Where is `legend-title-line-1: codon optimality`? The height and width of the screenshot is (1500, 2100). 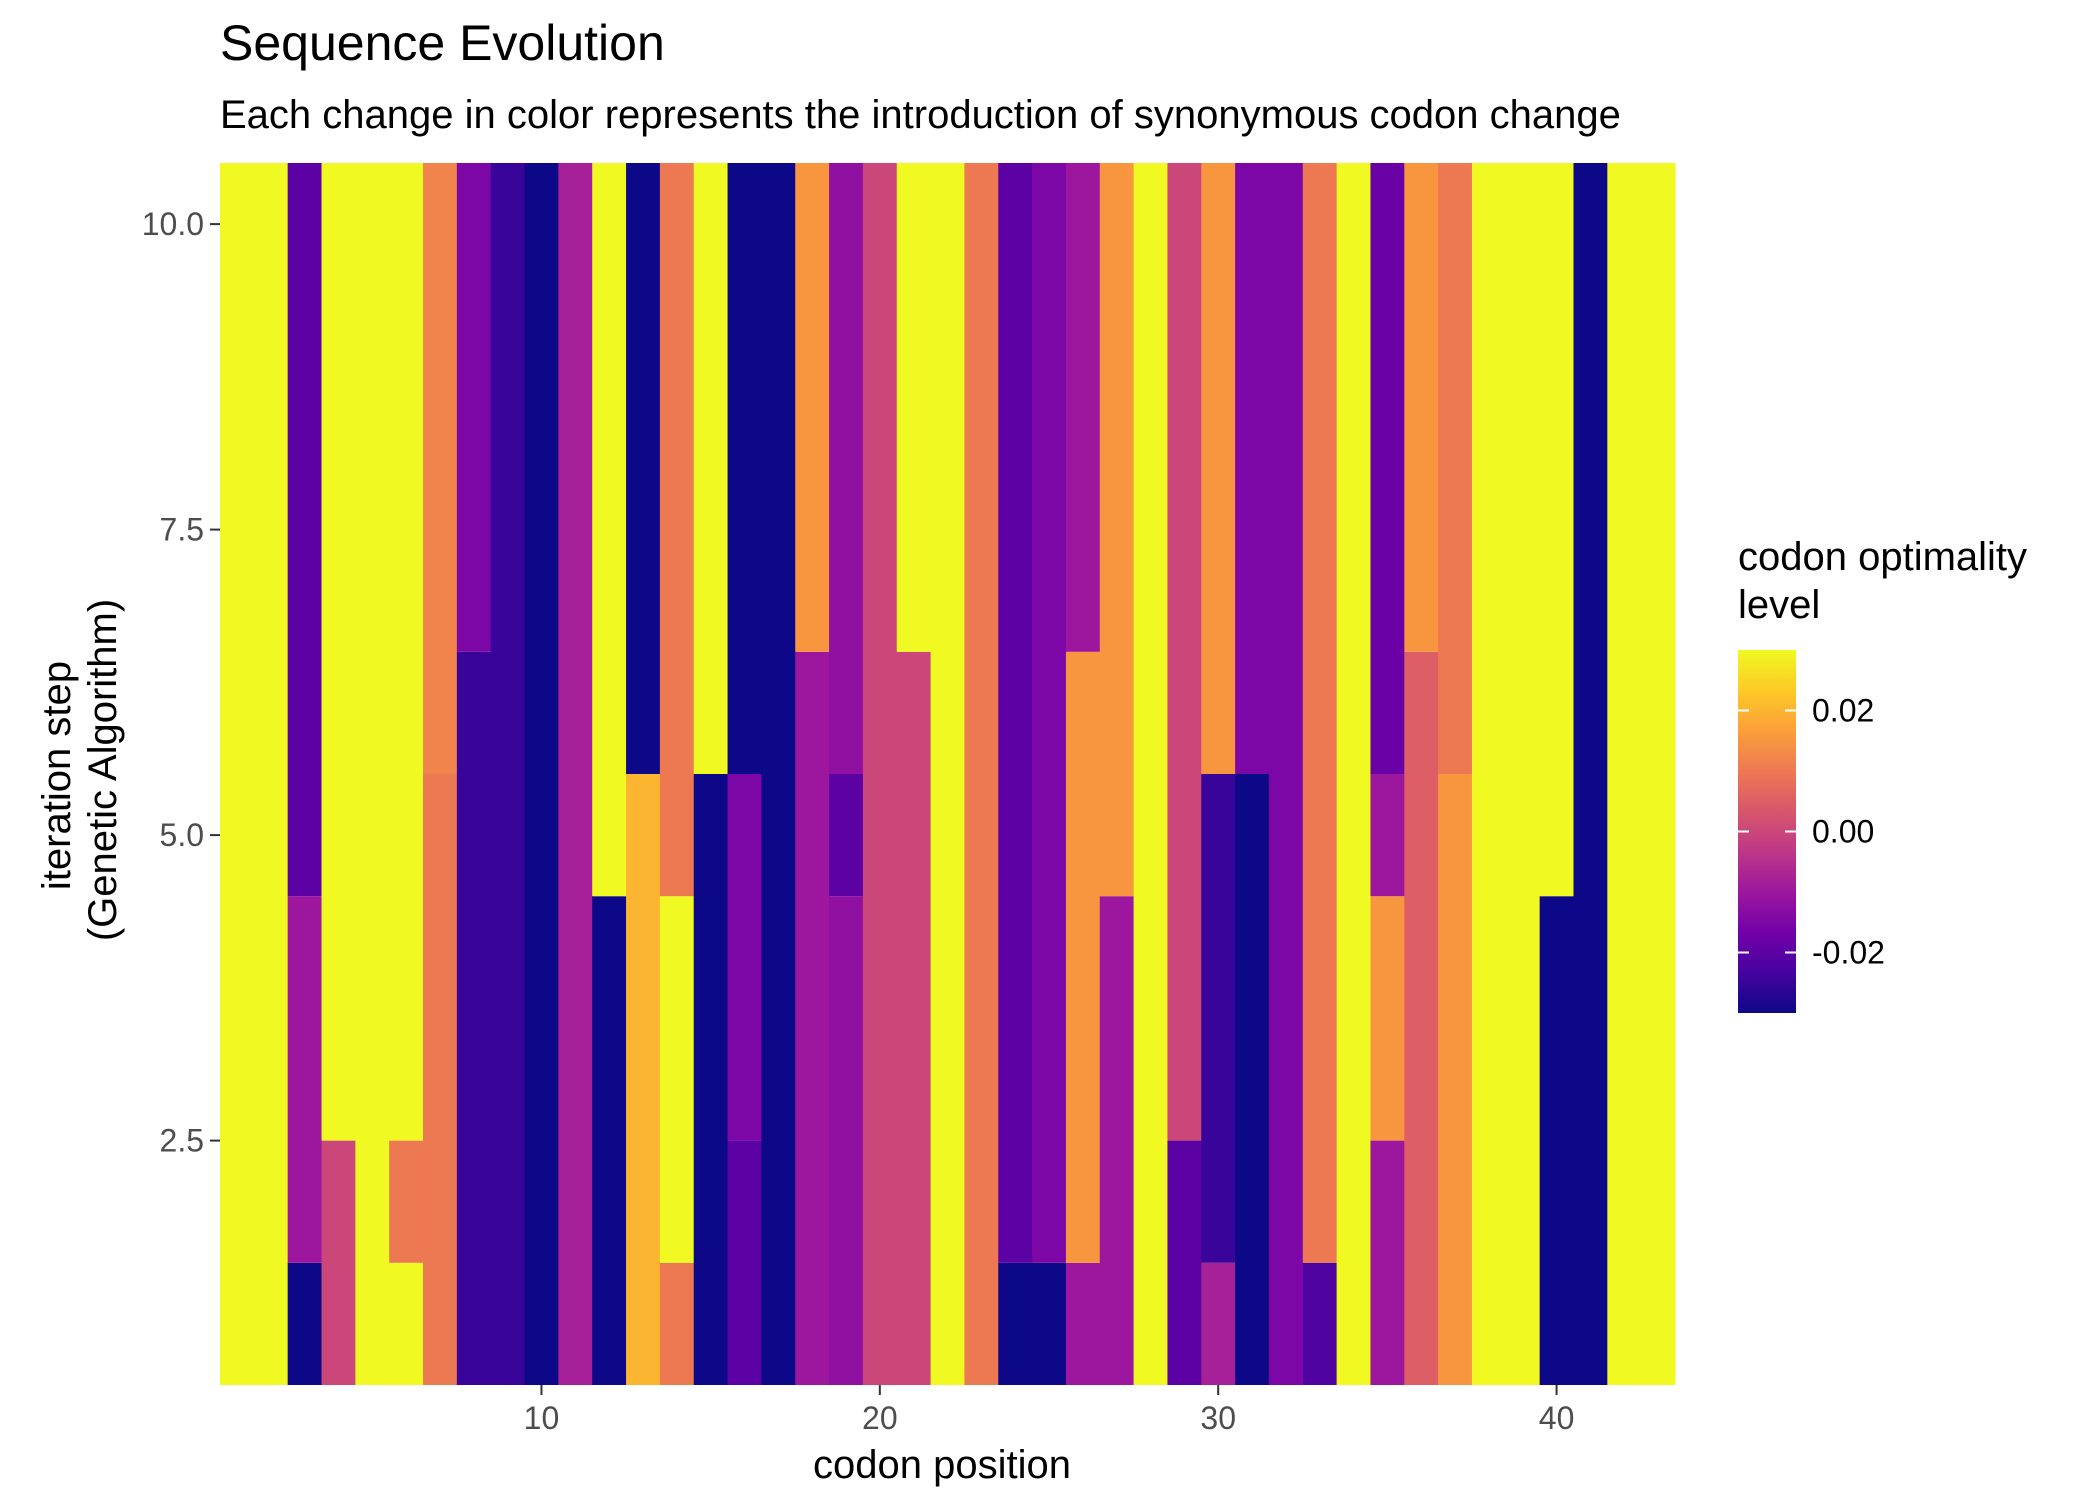 legend-title-line-1: codon optimality is located at coordinates (1882, 557).